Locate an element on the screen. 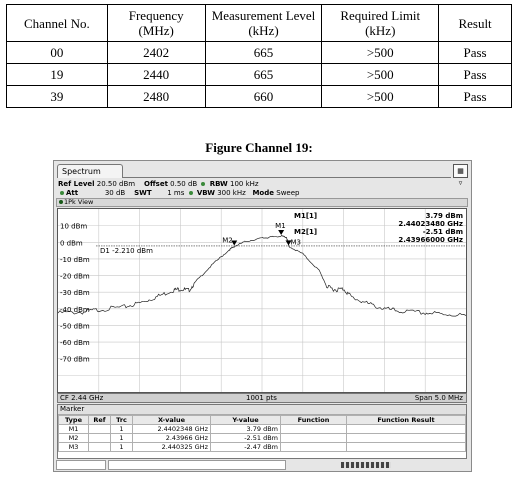 The image size is (518, 480). marker-row: M2 1 2.43966 GHz -2.51 dBm is located at coordinates (262, 438).